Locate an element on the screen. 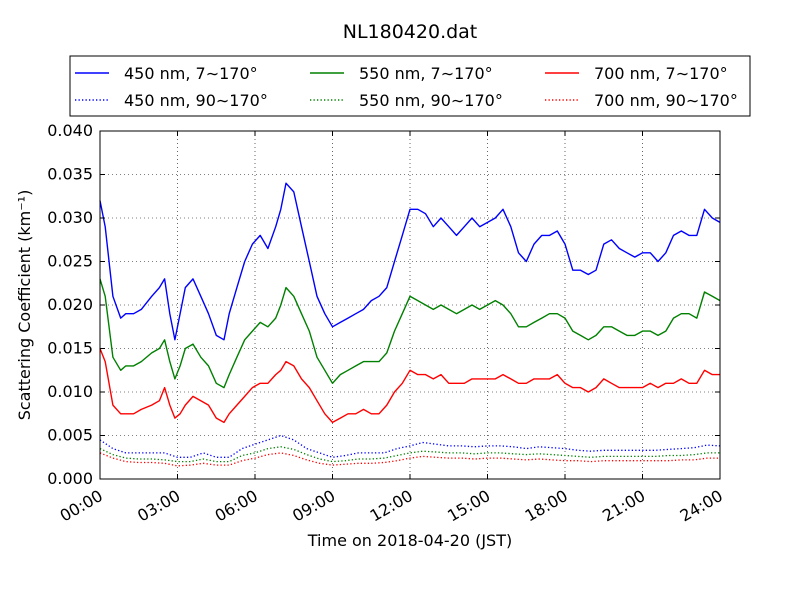 The width and height of the screenshot is (800, 600). y-axis-label: Scattering Coefficient (km⁻¹) is located at coordinates (24, 305).